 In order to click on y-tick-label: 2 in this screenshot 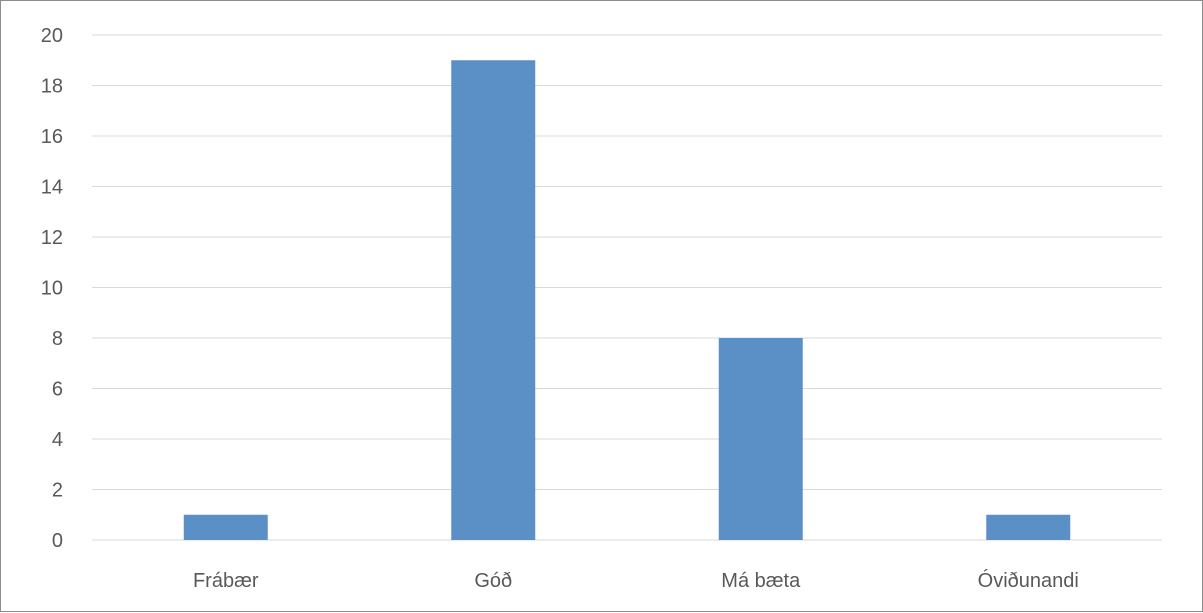, I will do `click(57, 491)`.